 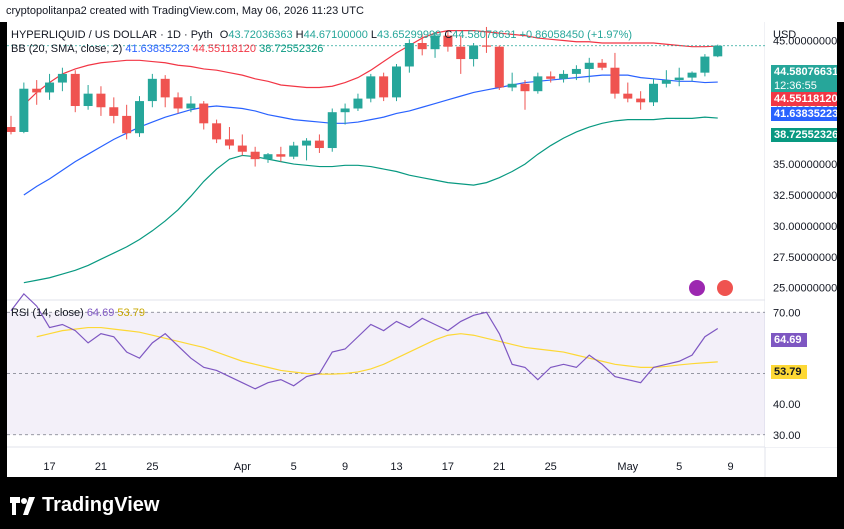 I want to click on rsi-tick-label: 70.00, so click(x=787, y=313).